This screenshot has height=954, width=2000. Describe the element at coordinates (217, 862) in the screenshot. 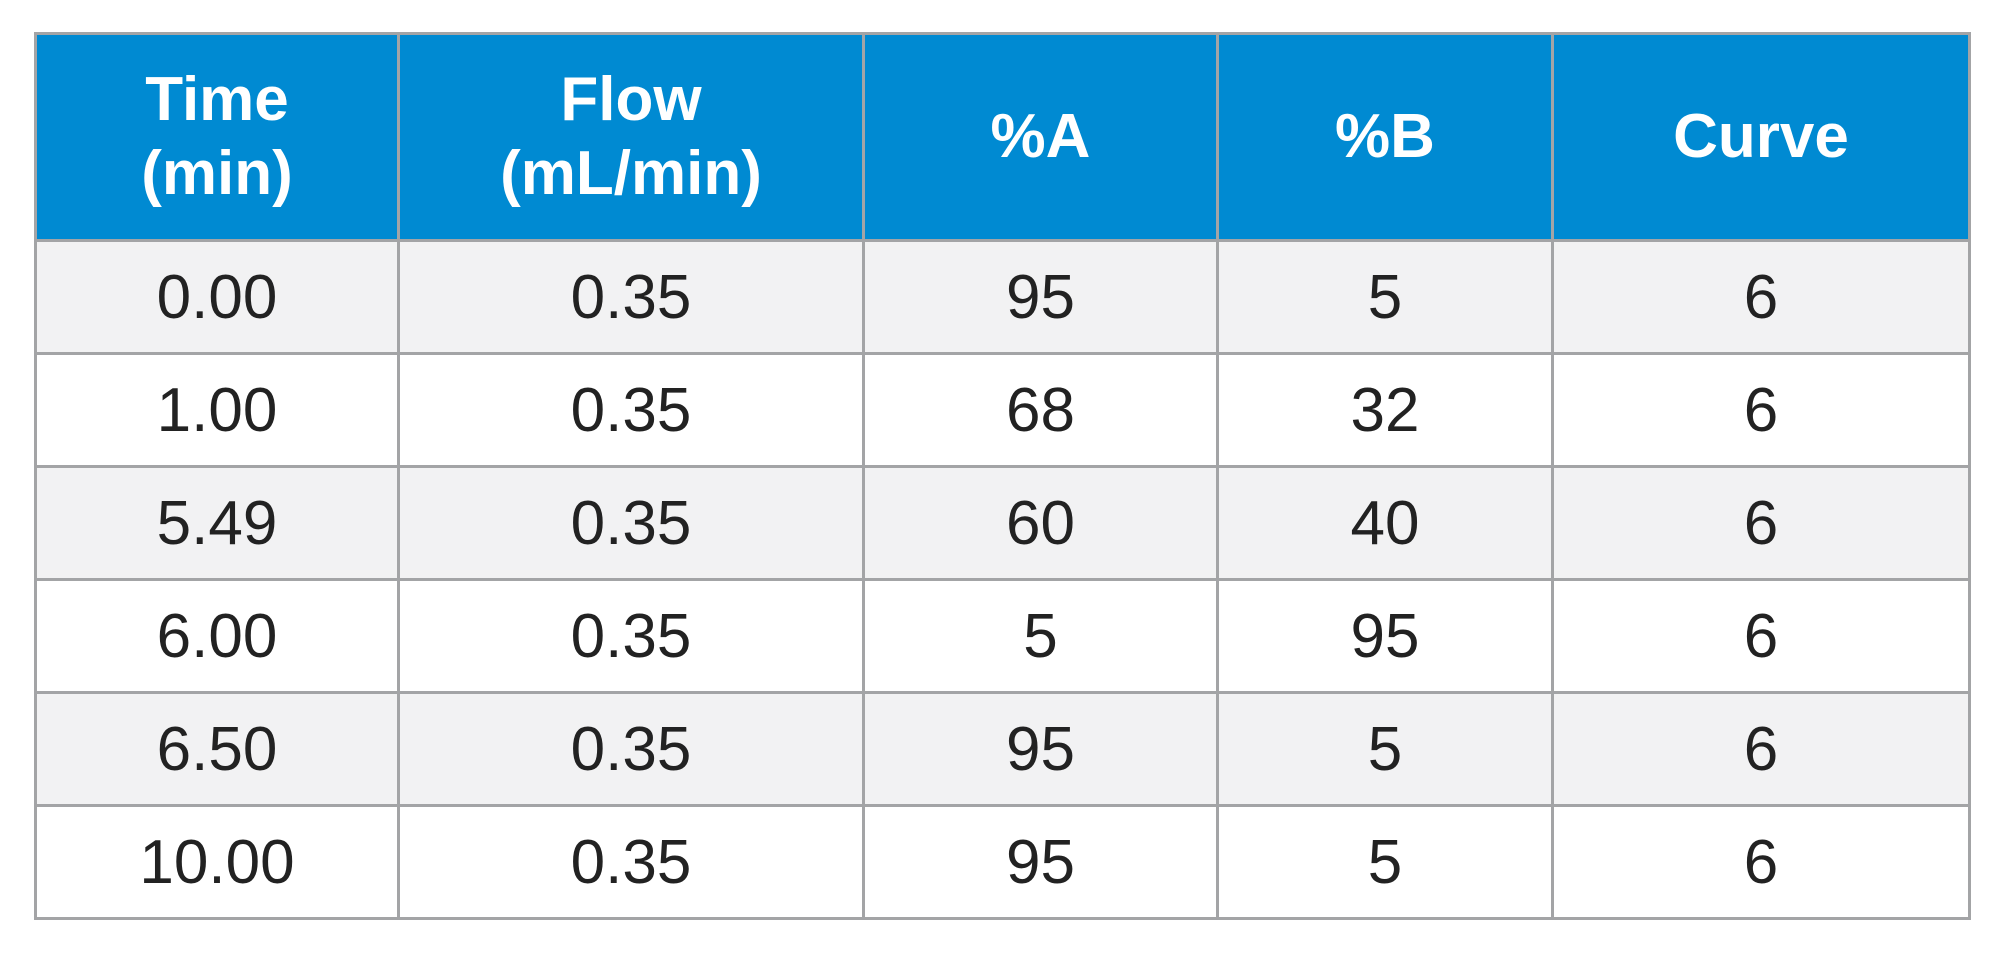

I see `table-cell: 10.00` at that location.